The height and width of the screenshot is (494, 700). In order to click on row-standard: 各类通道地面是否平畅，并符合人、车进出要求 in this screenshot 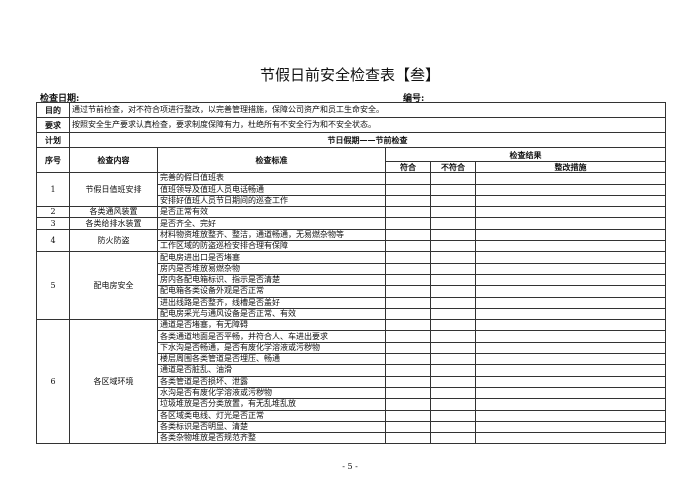, I will do `click(271, 336)`.